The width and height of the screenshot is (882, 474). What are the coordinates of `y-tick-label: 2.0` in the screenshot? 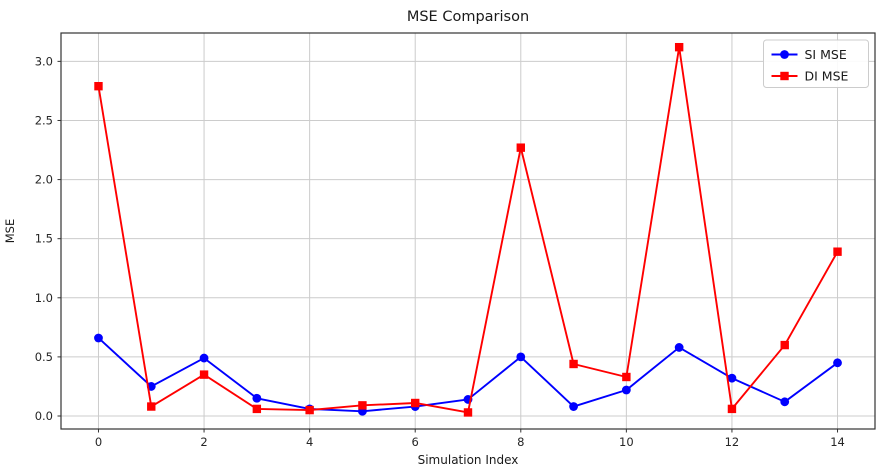 It's located at (44, 180).